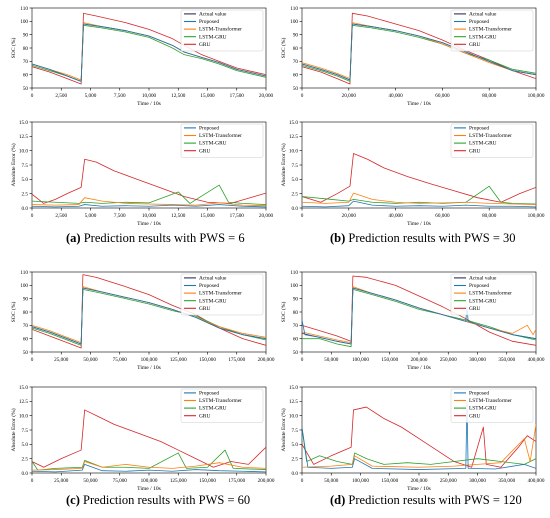 The image size is (550, 518). Describe the element at coordinates (295, 194) in the screenshot. I see `chart-b-error-ytick-label: 2.5` at that location.